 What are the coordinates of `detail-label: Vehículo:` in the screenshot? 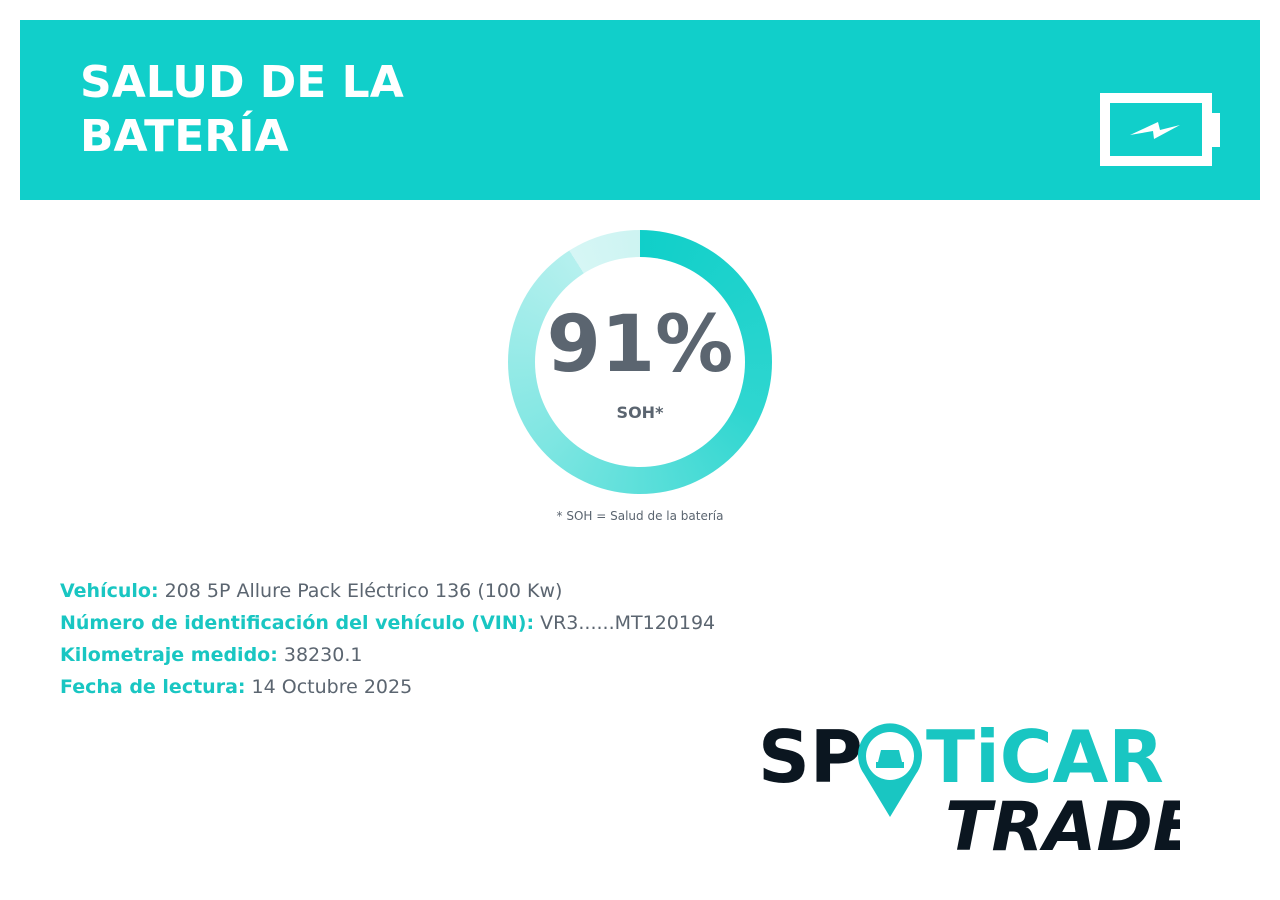 It's located at (109, 591).